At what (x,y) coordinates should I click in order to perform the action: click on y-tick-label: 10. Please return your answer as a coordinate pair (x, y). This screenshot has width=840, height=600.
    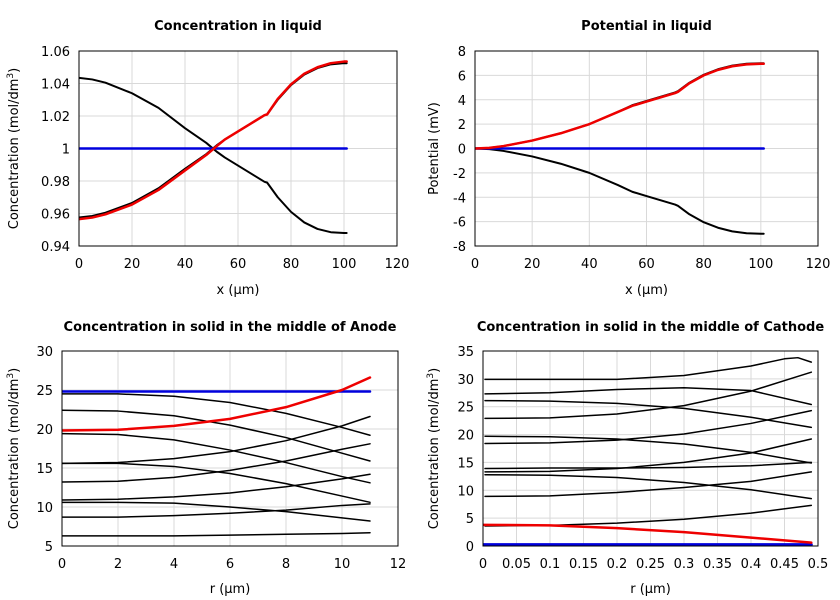
    Looking at the image, I should click on (465, 491).